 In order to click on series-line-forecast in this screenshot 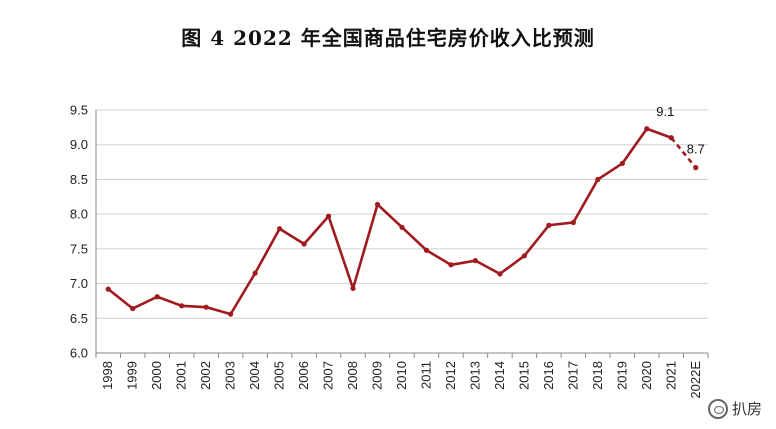, I will do `click(683, 152)`.